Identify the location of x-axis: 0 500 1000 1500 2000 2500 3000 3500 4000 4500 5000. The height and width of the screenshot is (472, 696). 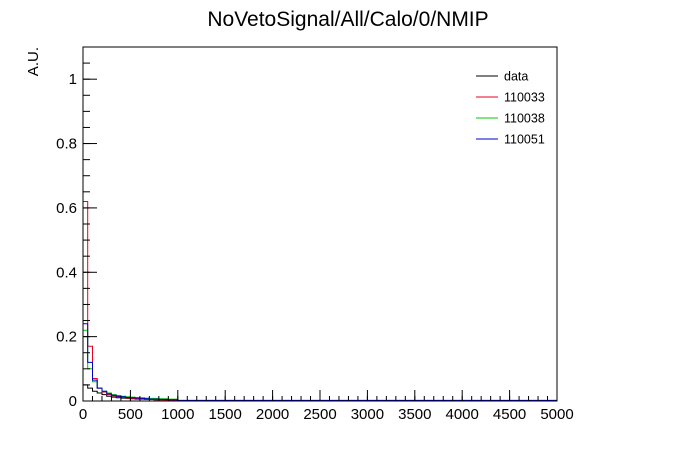
(326, 406).